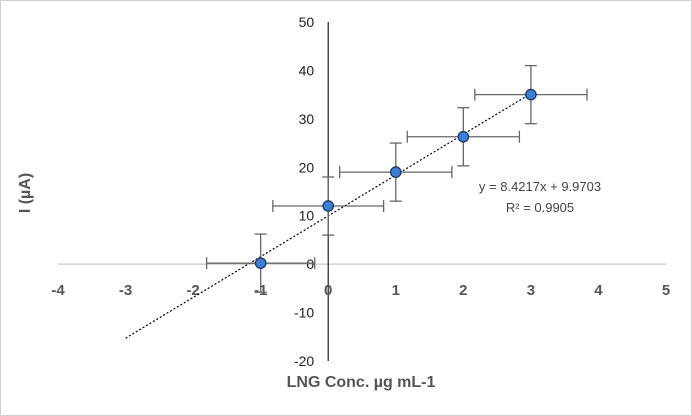  Describe the element at coordinates (463, 290) in the screenshot. I see `x-tick-label: 2` at that location.